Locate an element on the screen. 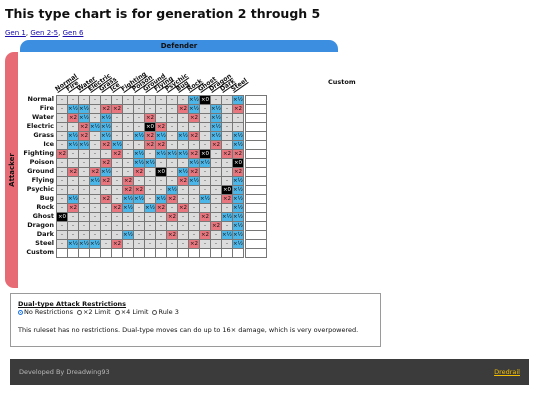  row-label-grass: Grass is located at coordinates (43, 135).